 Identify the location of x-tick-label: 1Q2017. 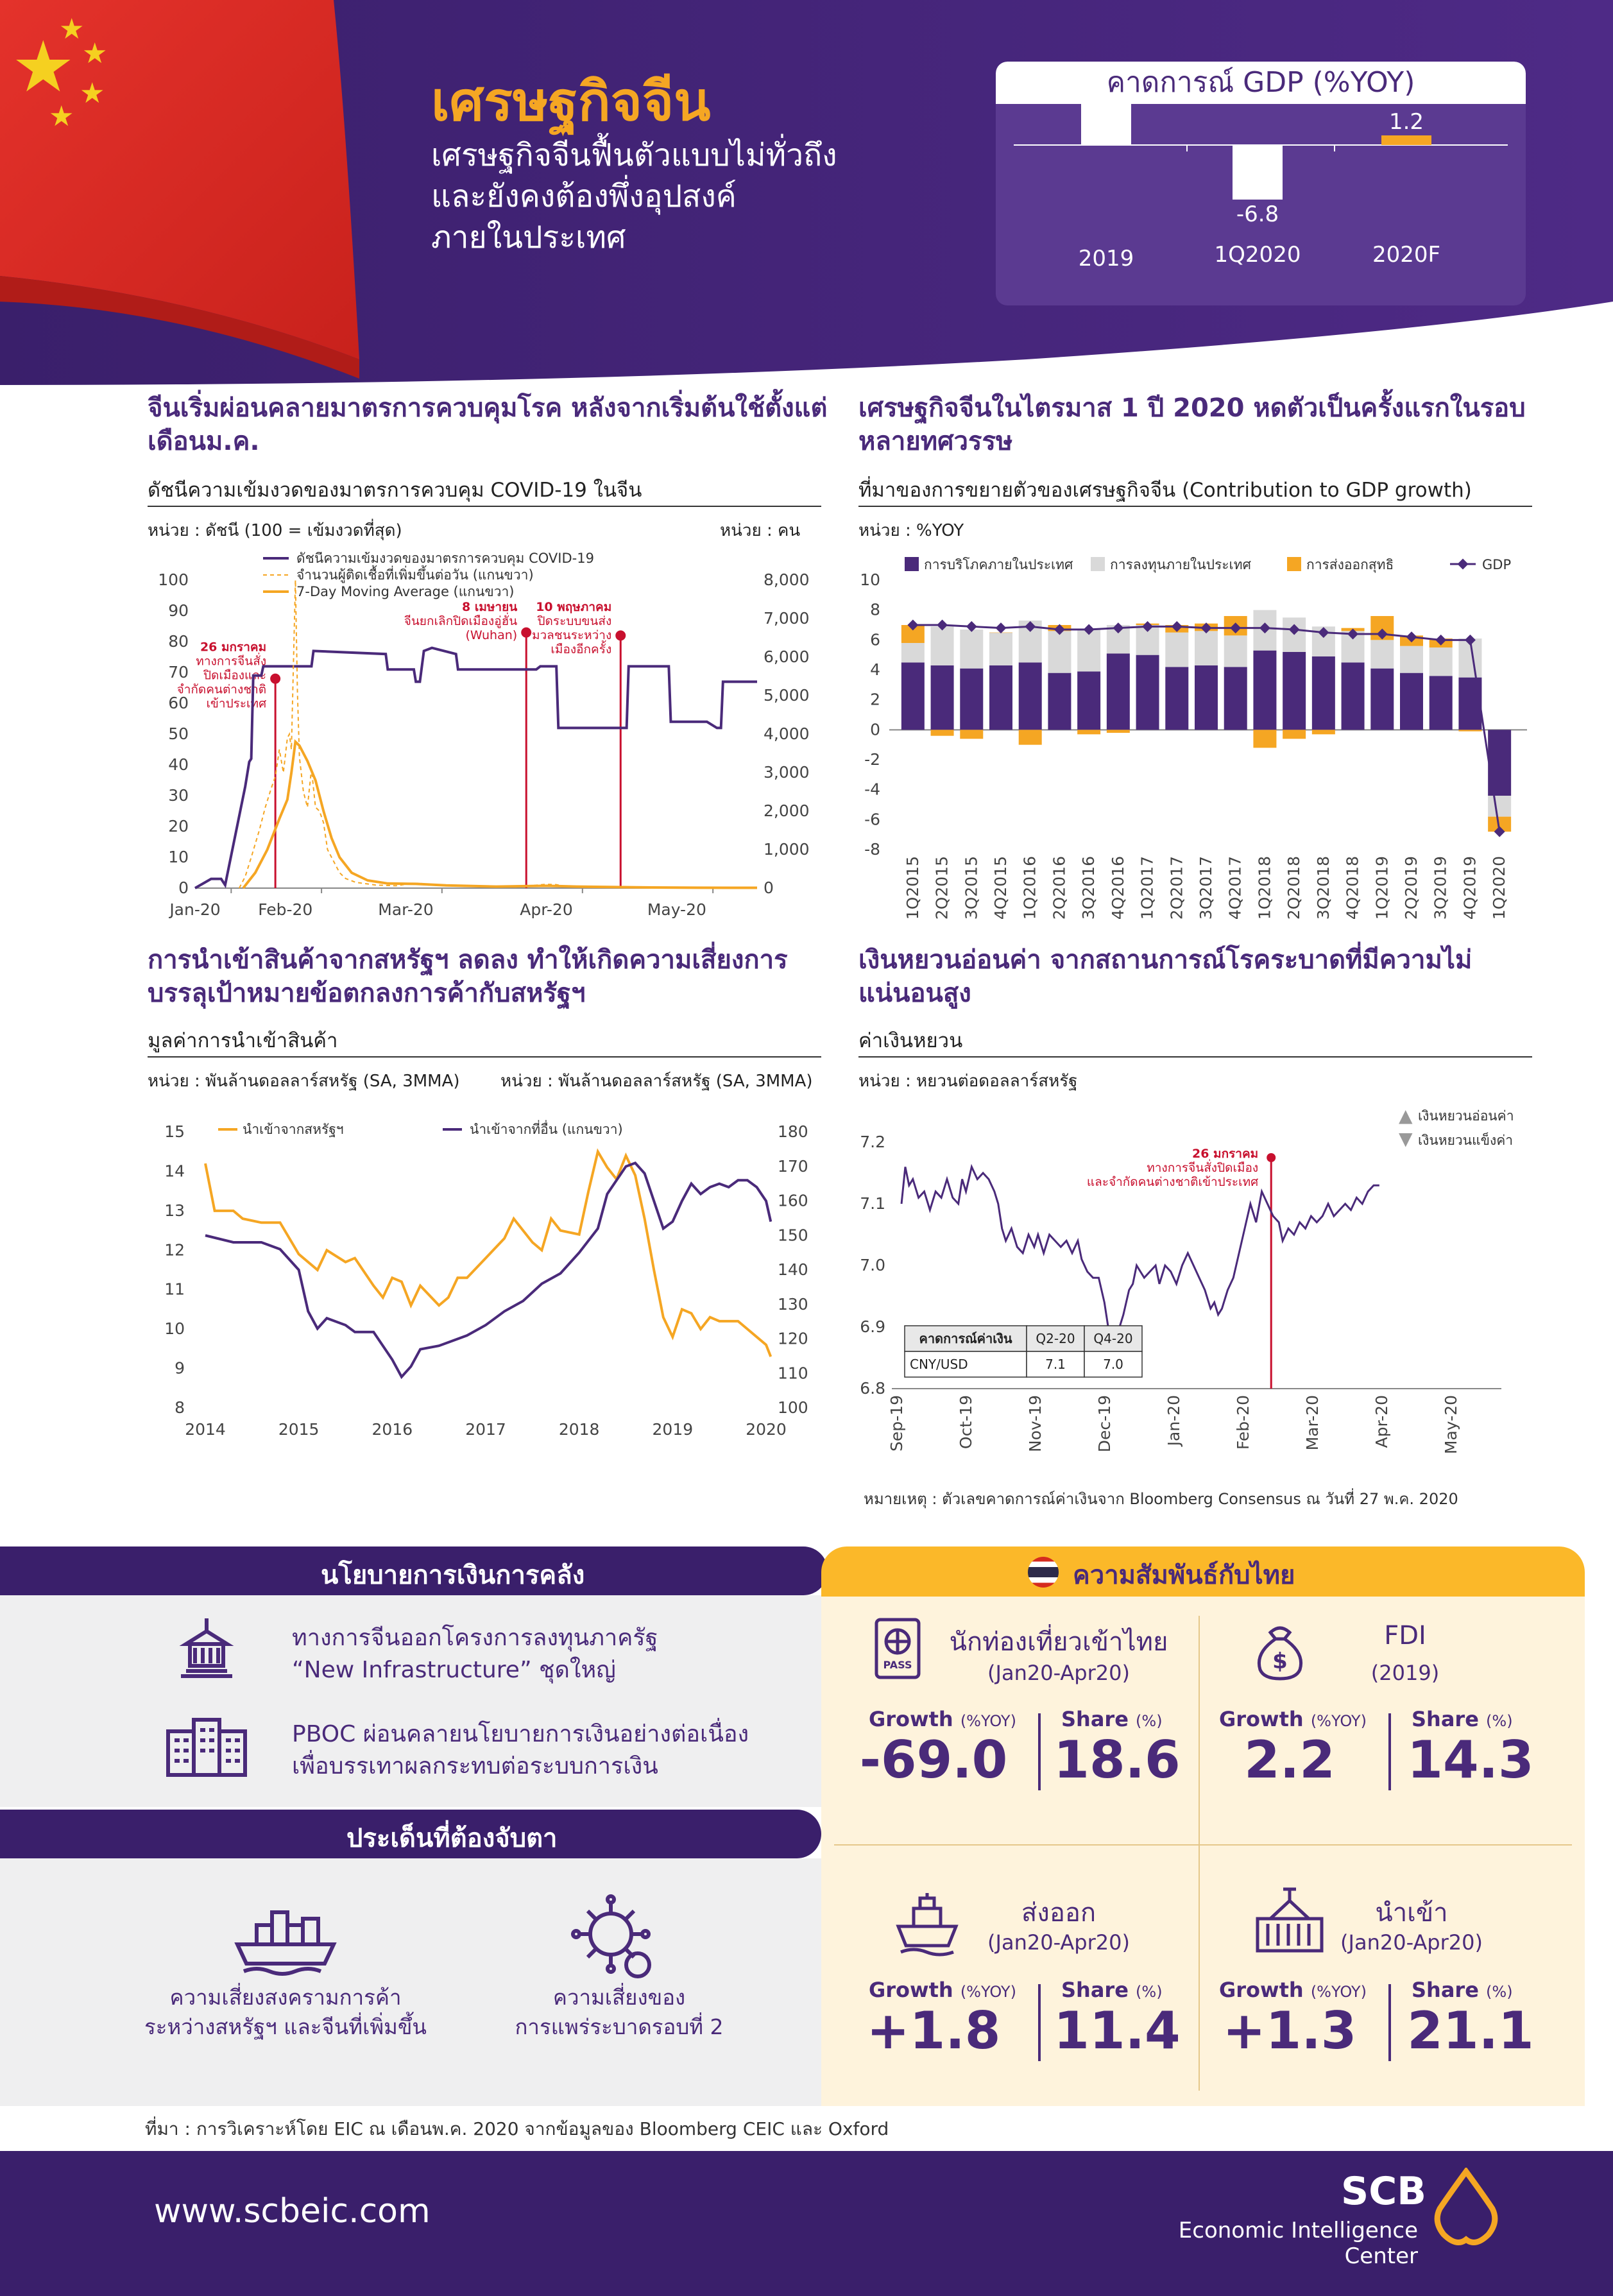
(1148, 888).